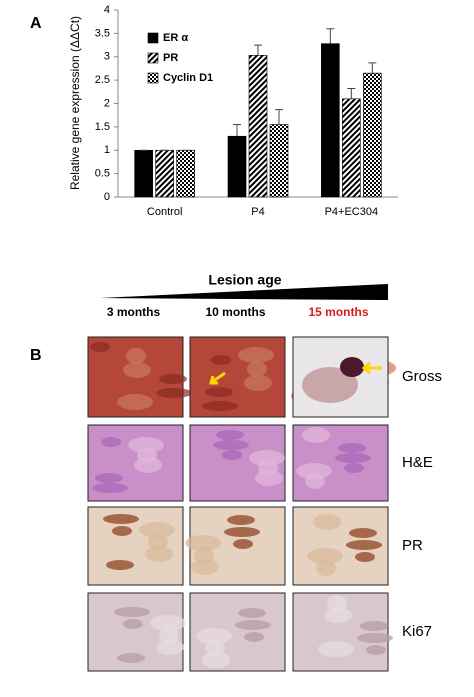 This screenshot has width=474, height=697. I want to click on age-label: 10 months, so click(235, 312).